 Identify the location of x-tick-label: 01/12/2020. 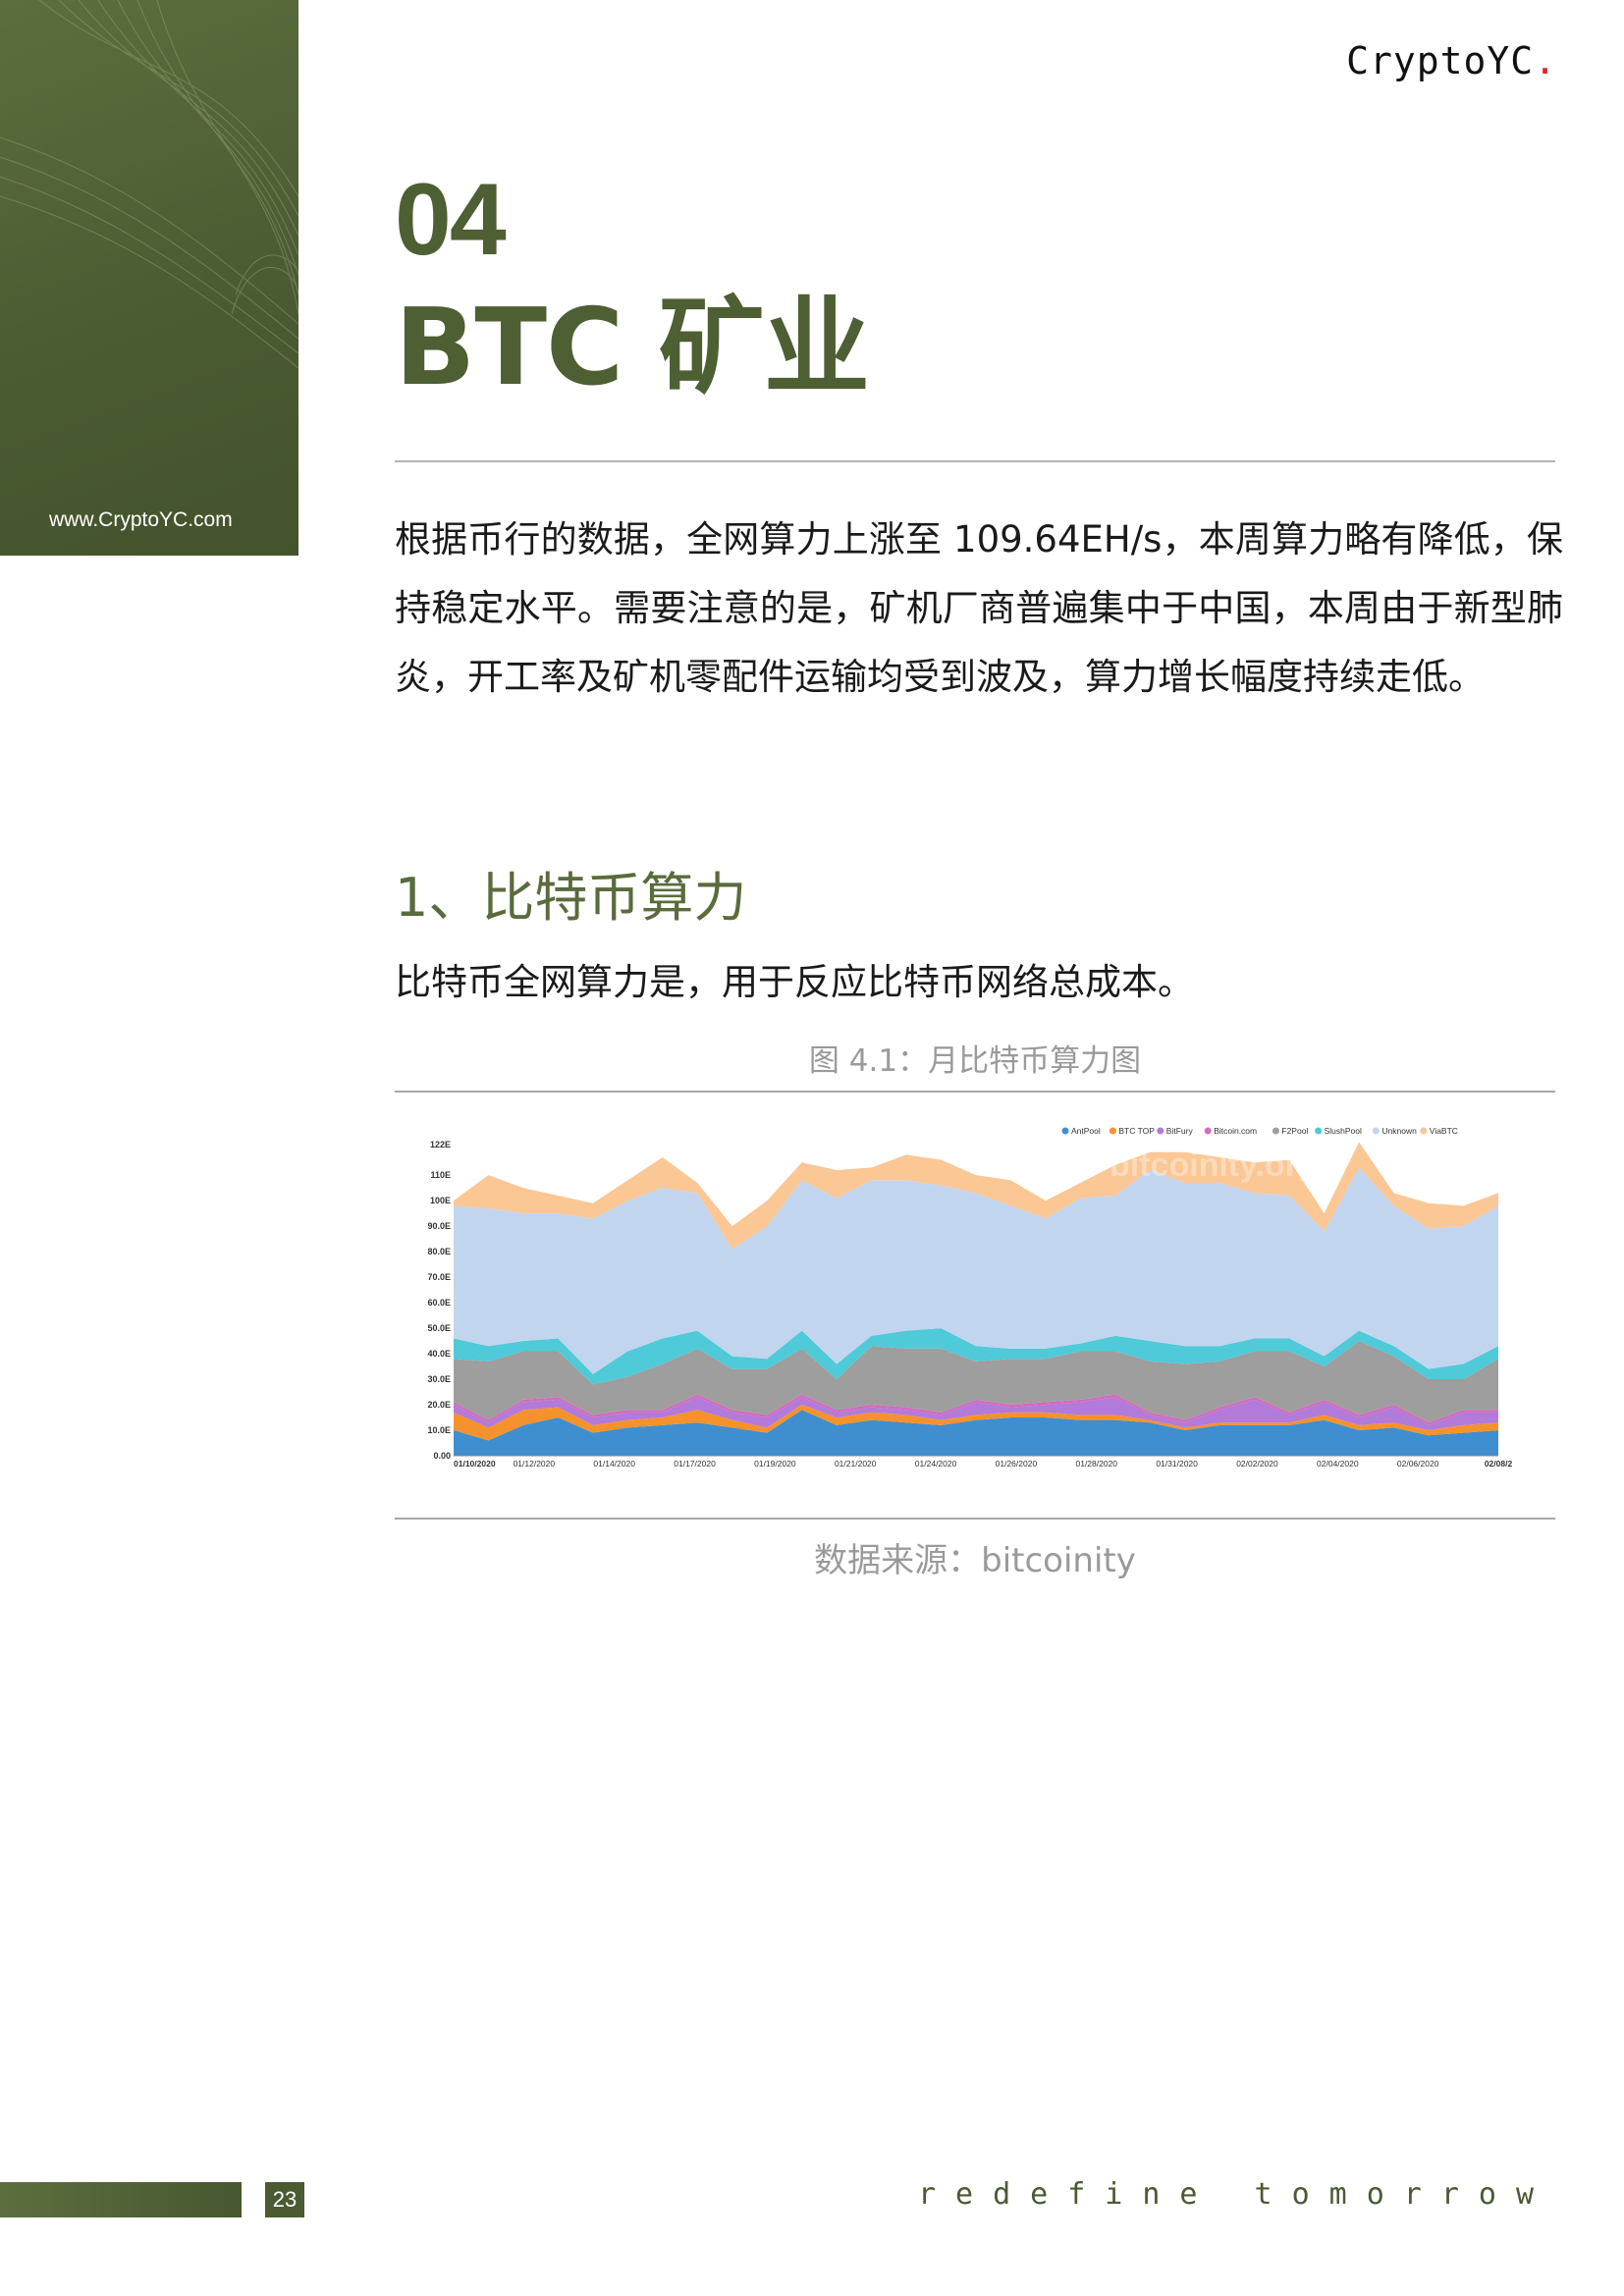
(535, 1463).